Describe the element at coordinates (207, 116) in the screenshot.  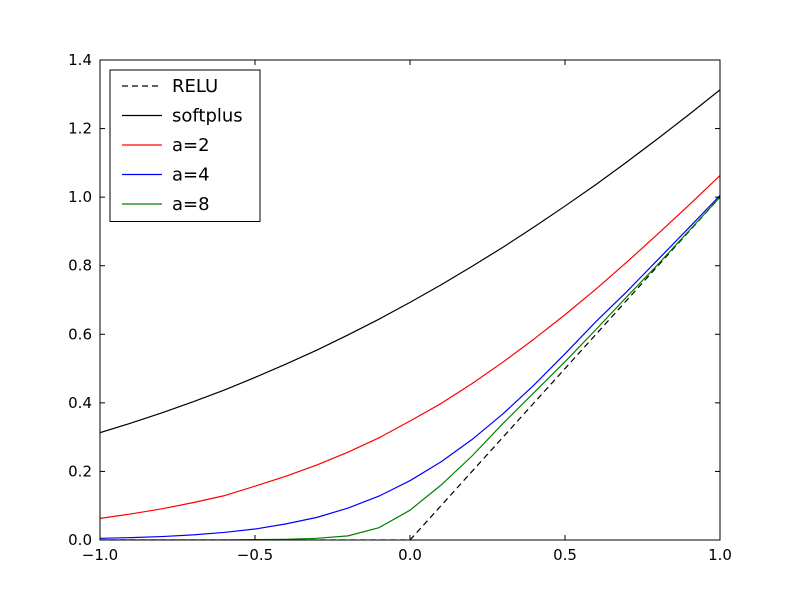
I see `legend-label-1: softplus` at that location.